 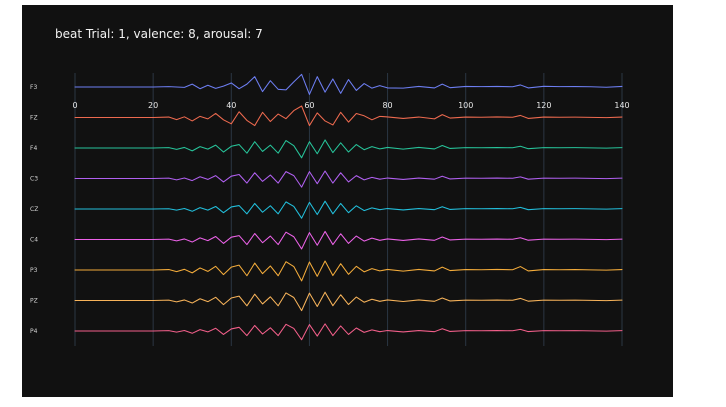 What do you see at coordinates (34, 240) in the screenshot?
I see `channel-label-c4: C4` at bounding box center [34, 240].